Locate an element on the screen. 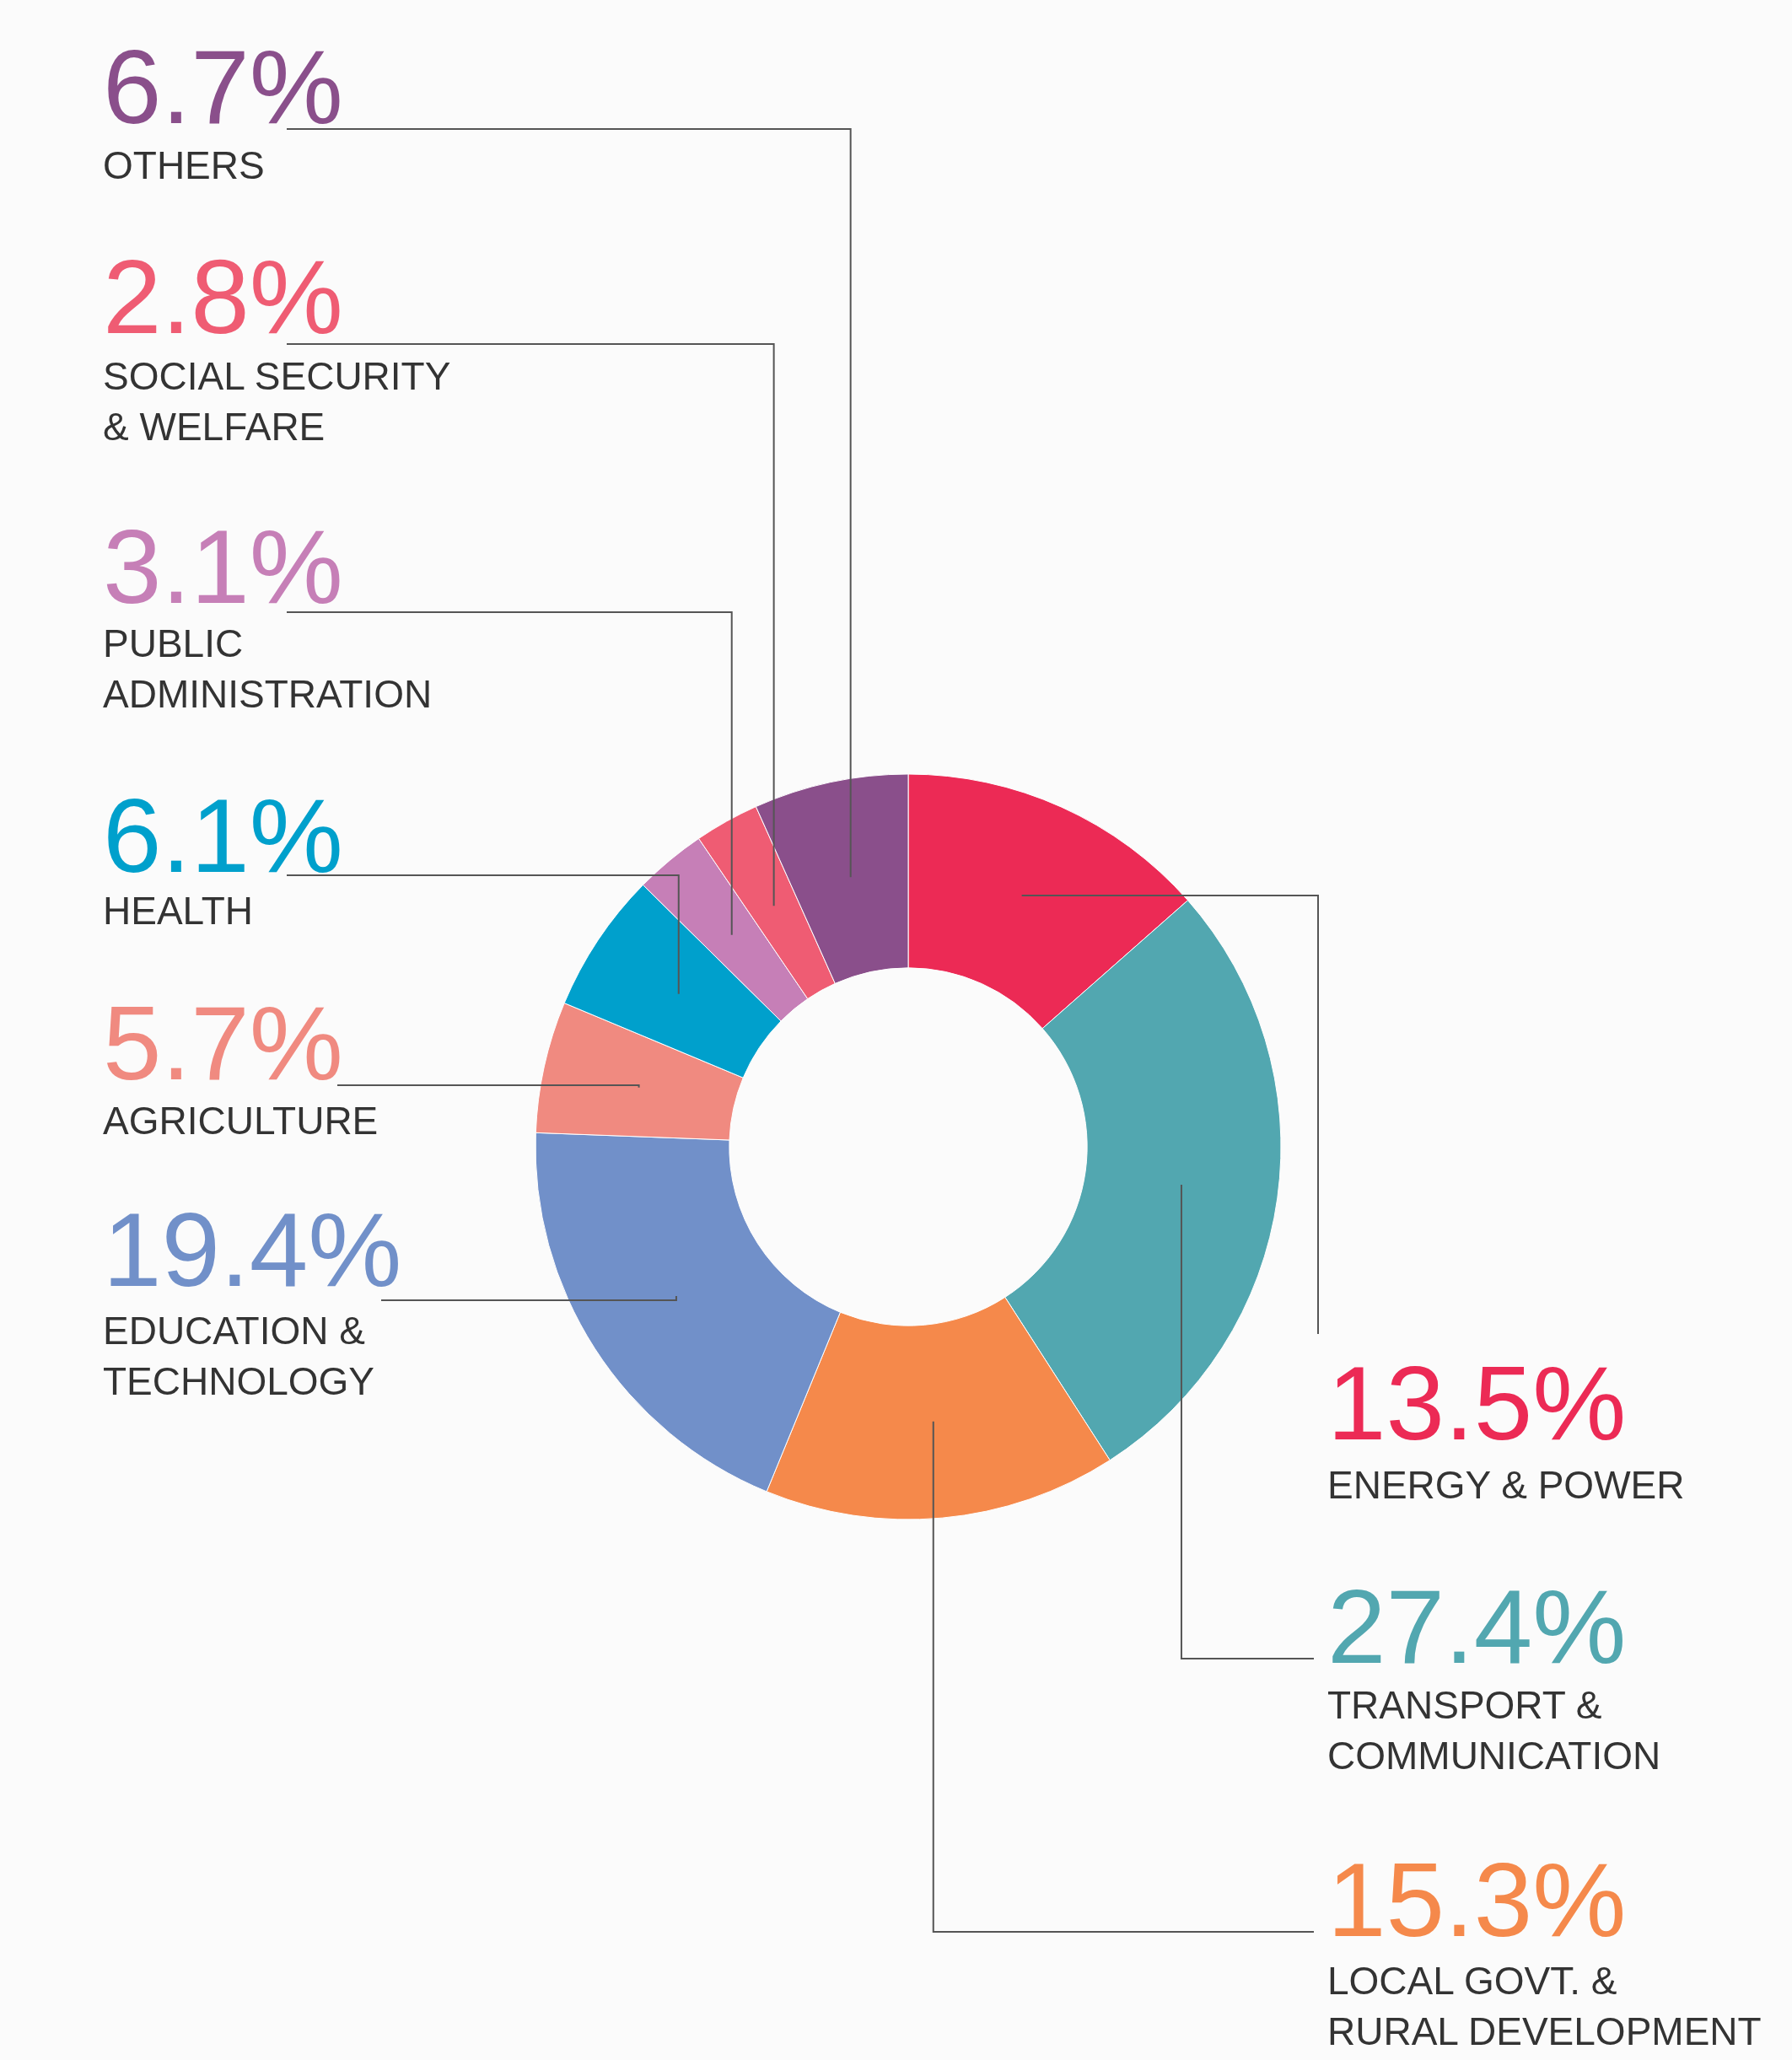 Image resolution: width=1792 pixels, height=2060 pixels. data-label: 27.4% is located at coordinates (1477, 1626).